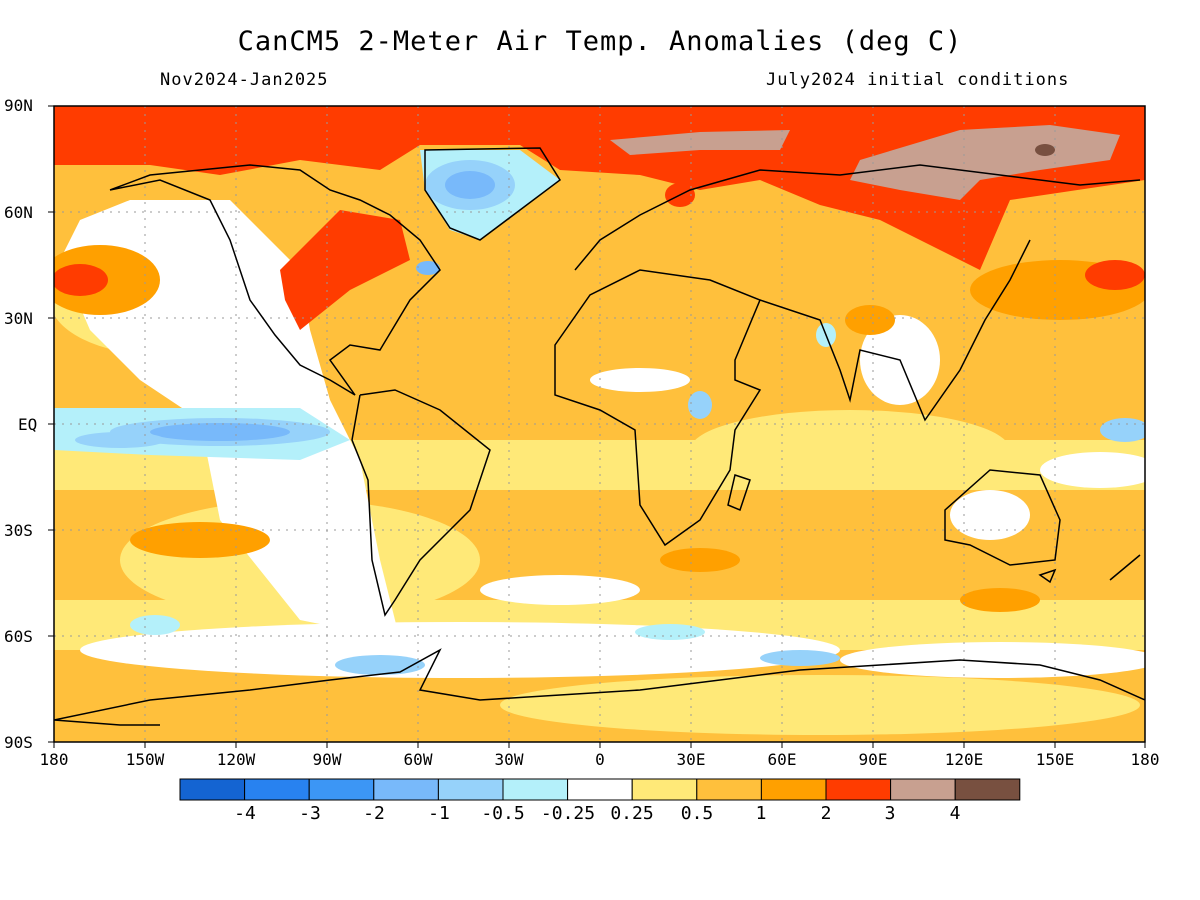 The height and width of the screenshot is (900, 1200). I want to click on colorbar-label: -0.25, so click(568, 813).